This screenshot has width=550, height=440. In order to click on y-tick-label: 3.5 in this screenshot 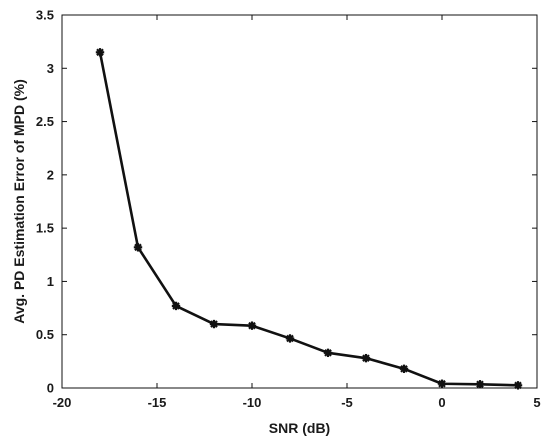, I will do `click(45, 15)`.